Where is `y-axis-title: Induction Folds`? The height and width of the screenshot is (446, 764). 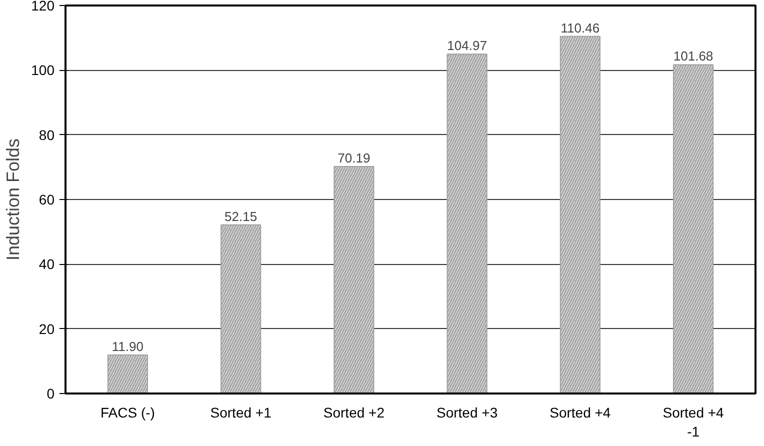
y-axis-title: Induction Folds is located at coordinates (13, 199).